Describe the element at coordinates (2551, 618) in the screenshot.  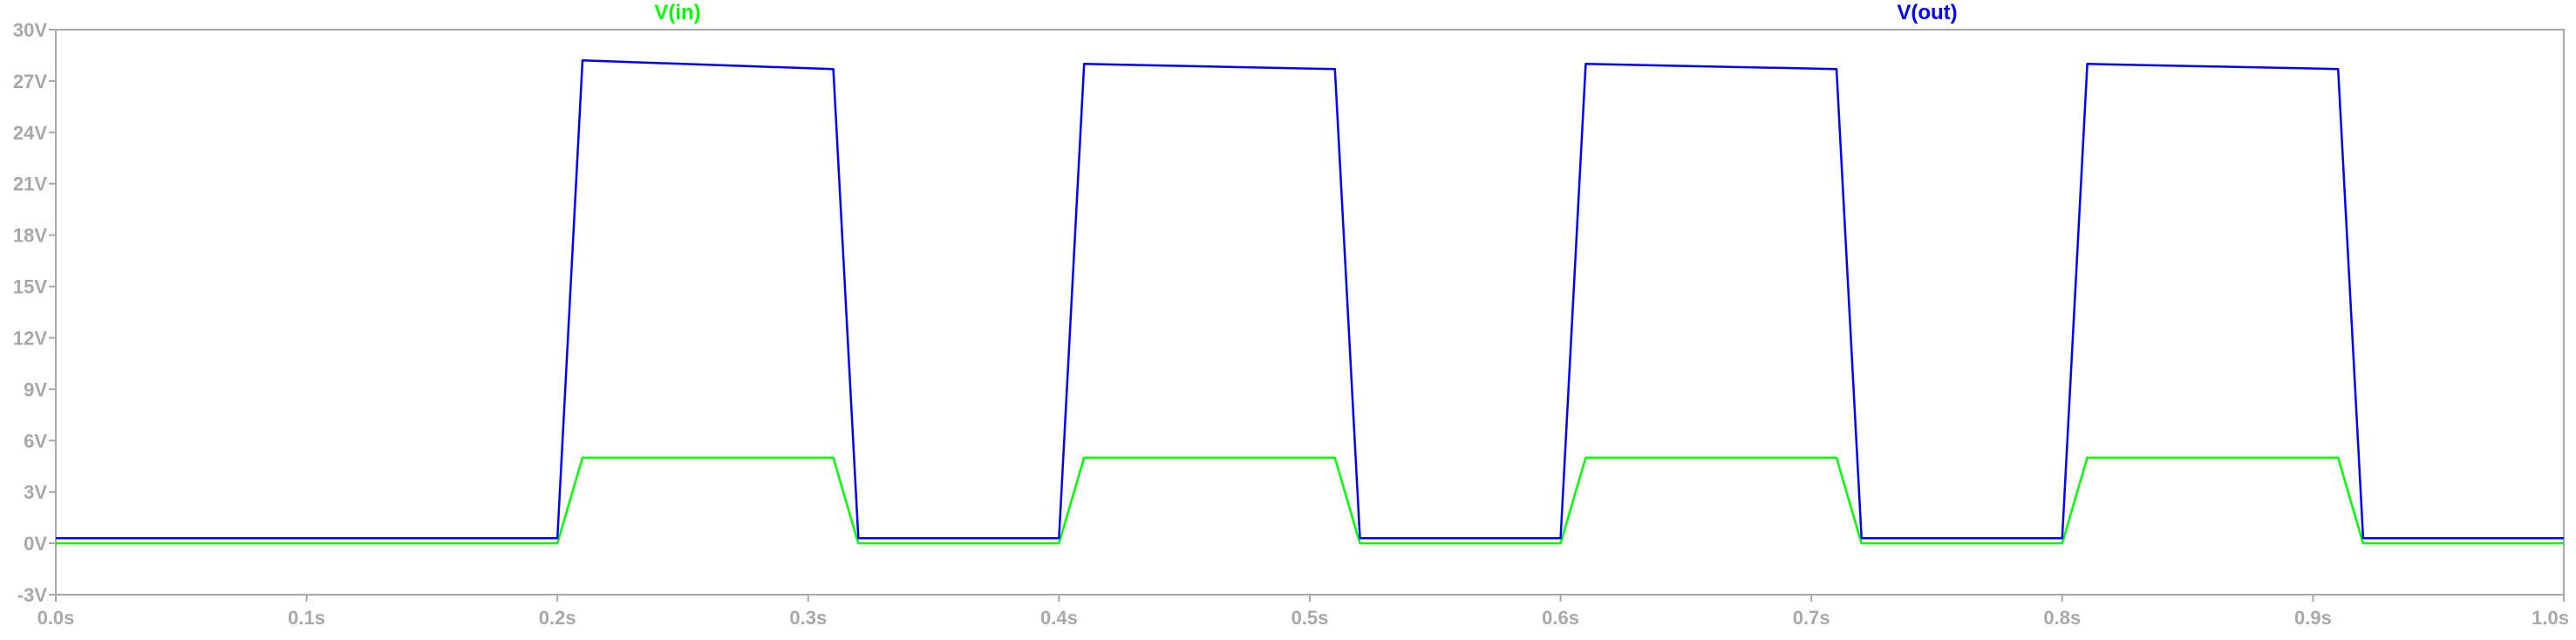
I see `x-tick-label: 1.0s` at that location.